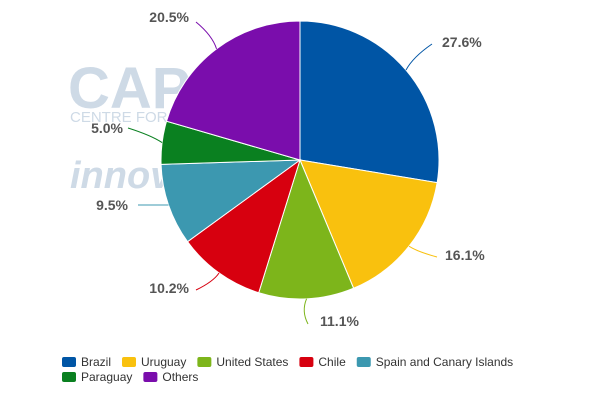 The width and height of the screenshot is (600, 400). I want to click on data-label: 10.2%, so click(169, 288).